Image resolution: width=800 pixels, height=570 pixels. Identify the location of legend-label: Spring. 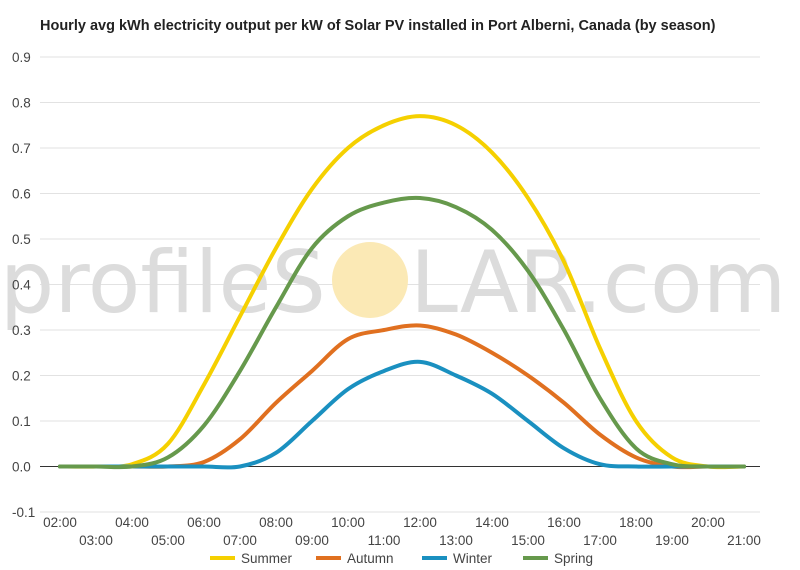
(573, 558).